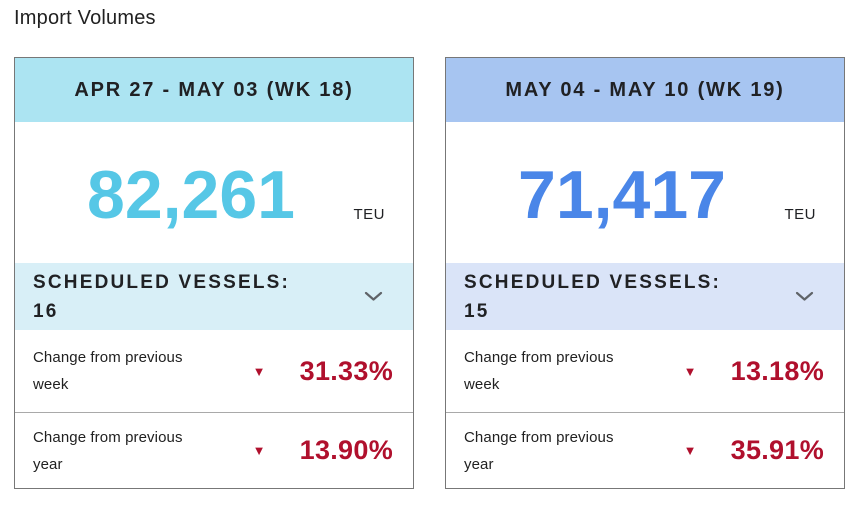 The image size is (854, 509). What do you see at coordinates (777, 370) in the screenshot?
I see `change-week-percent: 13.18%` at bounding box center [777, 370].